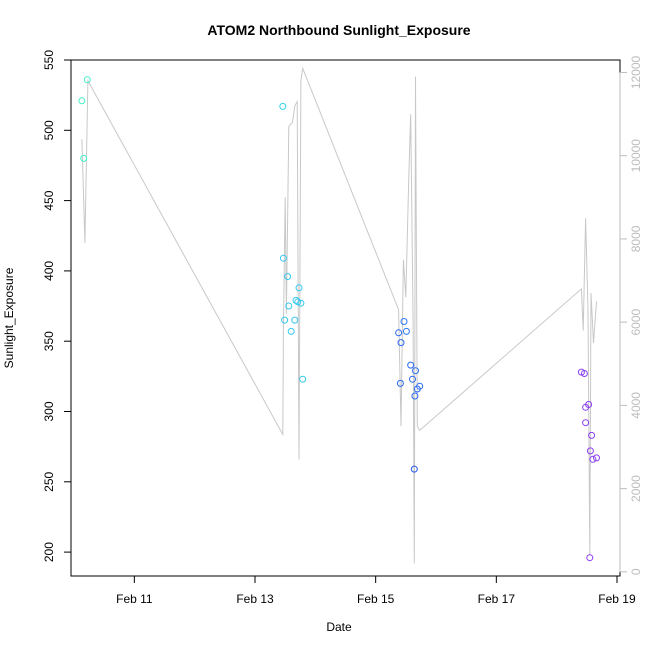 Image resolution: width=650 pixels, height=650 pixels. What do you see at coordinates (49, 60) in the screenshot?
I see `y-tick-label: 550` at bounding box center [49, 60].